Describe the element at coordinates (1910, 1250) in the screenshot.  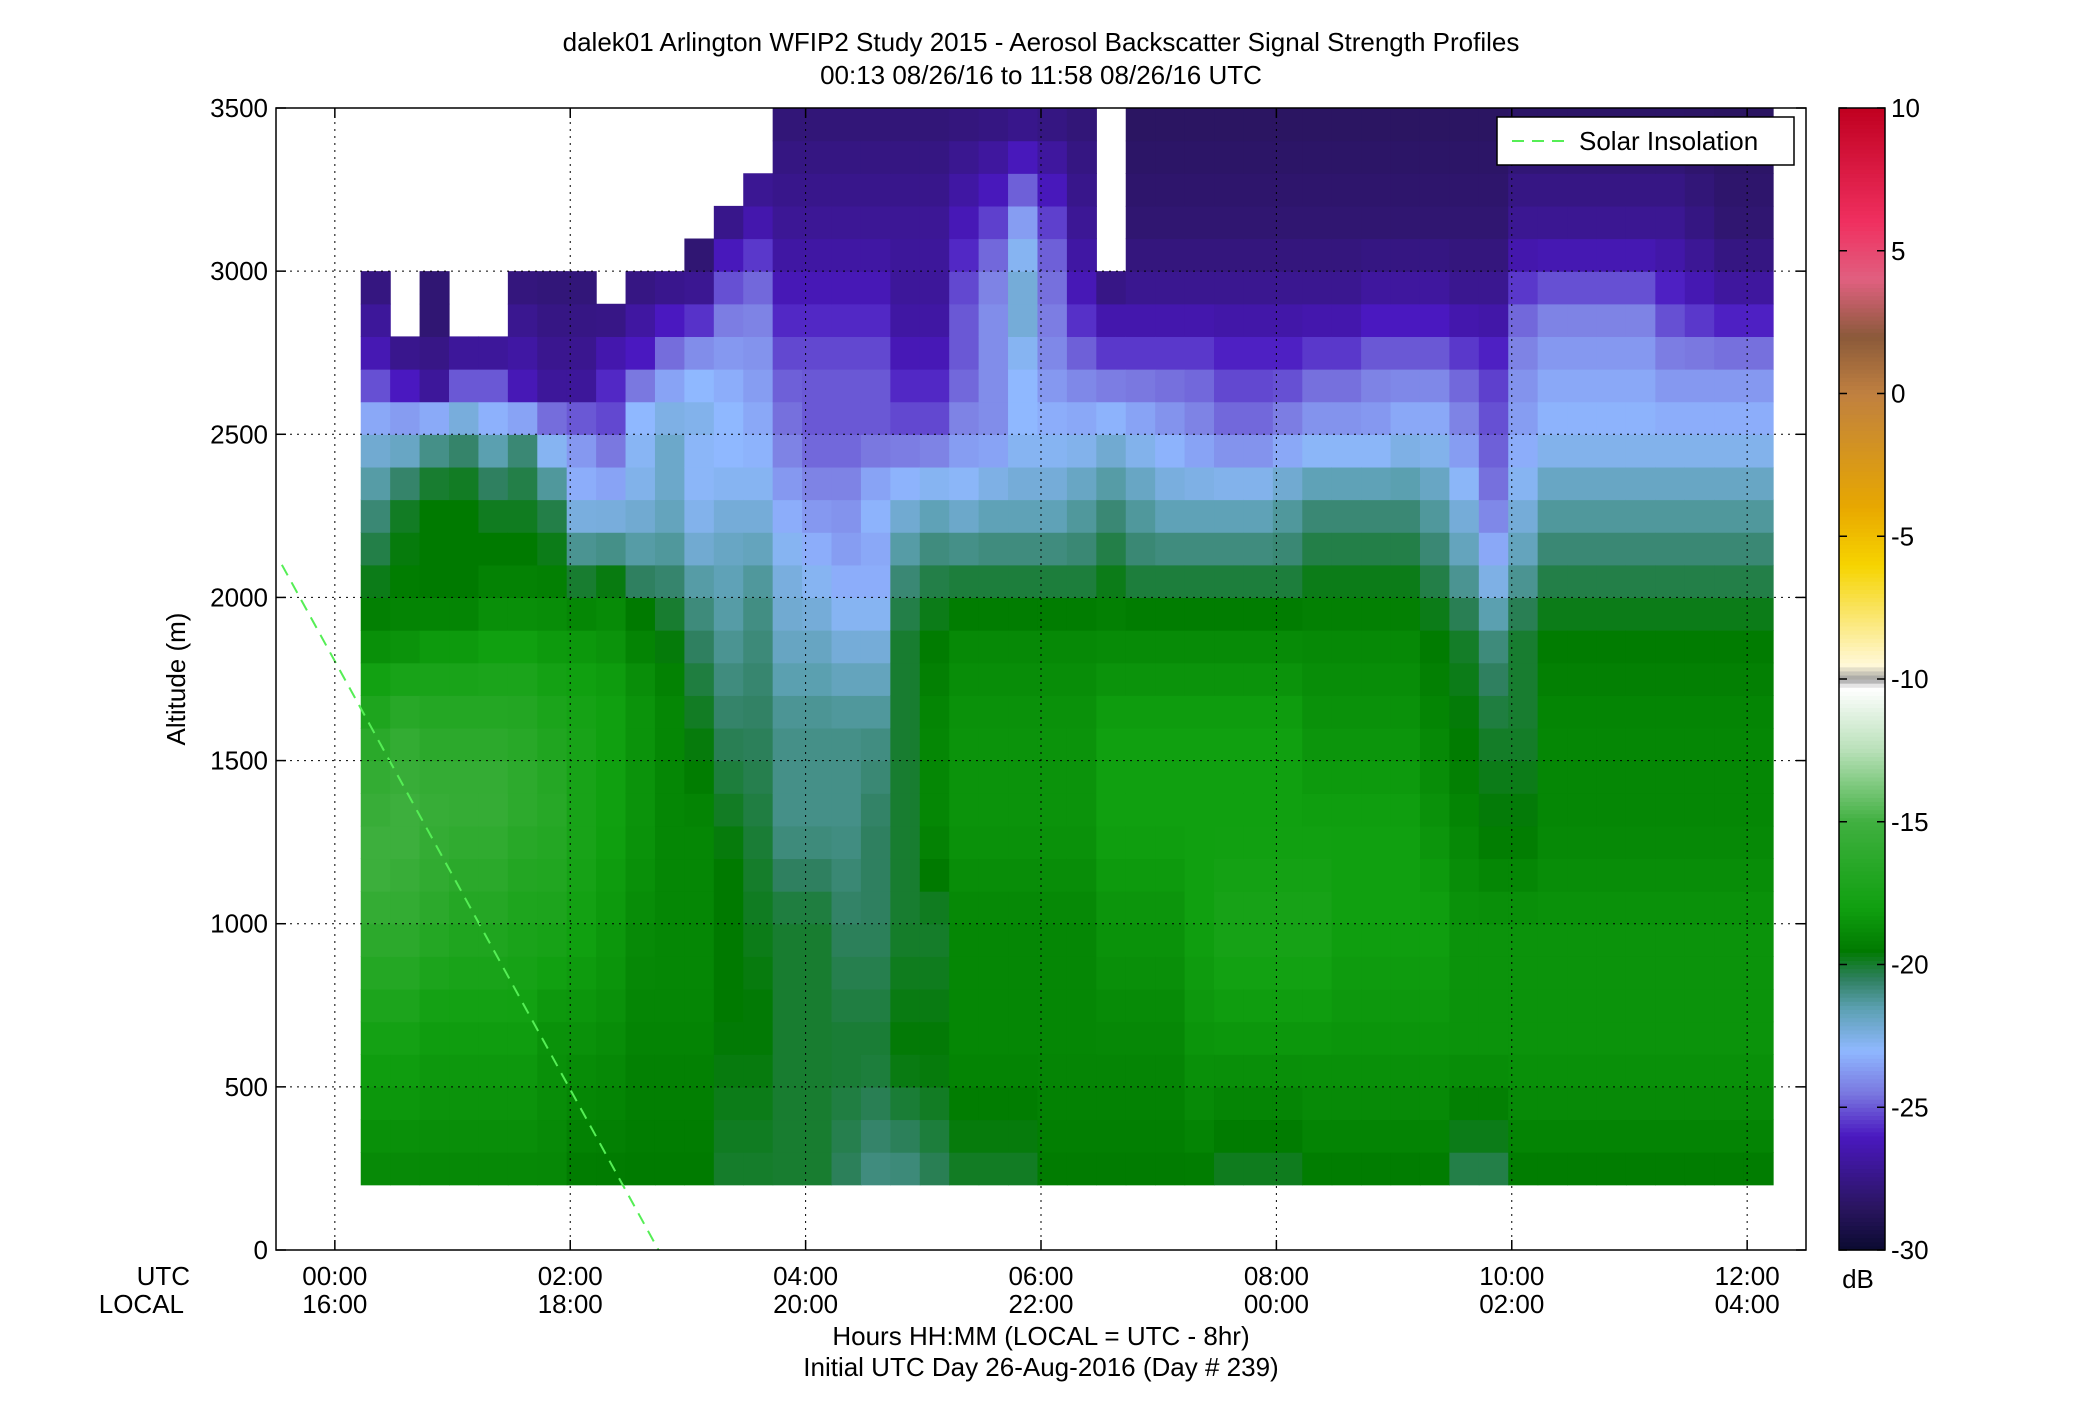
I see `colorbar-tick-label: -30` at that location.